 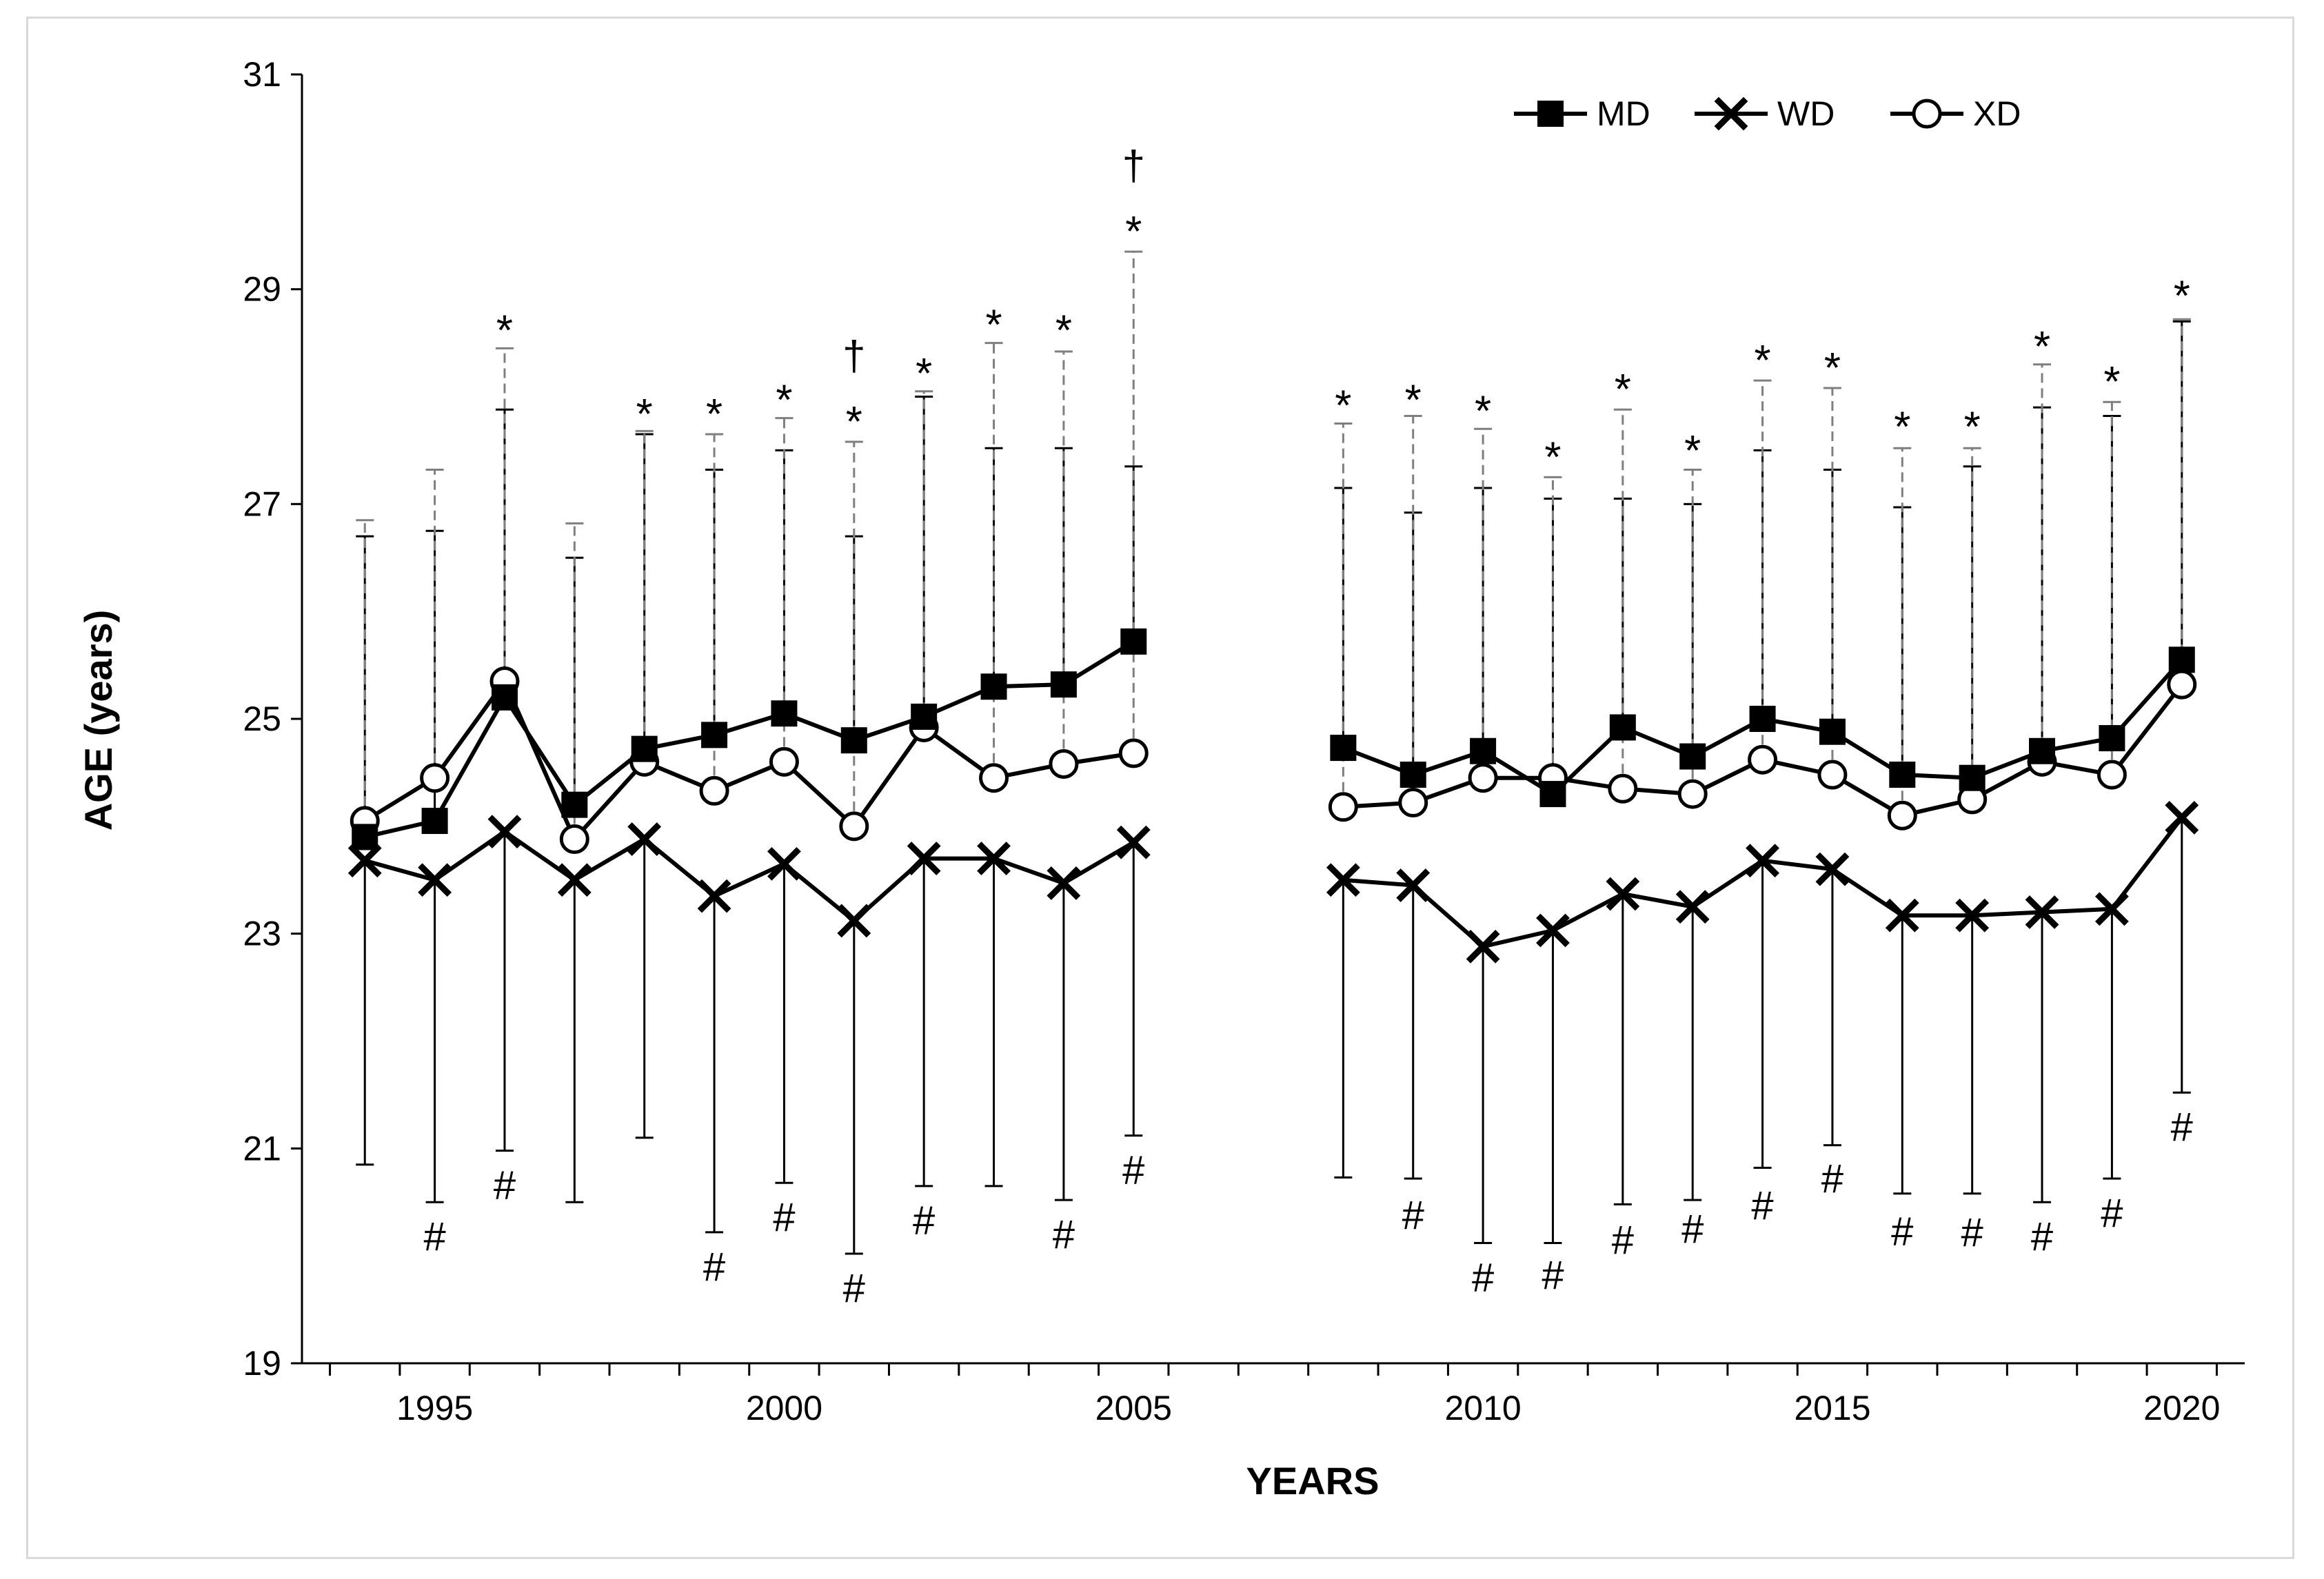 What do you see at coordinates (1692, 451) in the screenshot?
I see `annotation-star-2013: *` at bounding box center [1692, 451].